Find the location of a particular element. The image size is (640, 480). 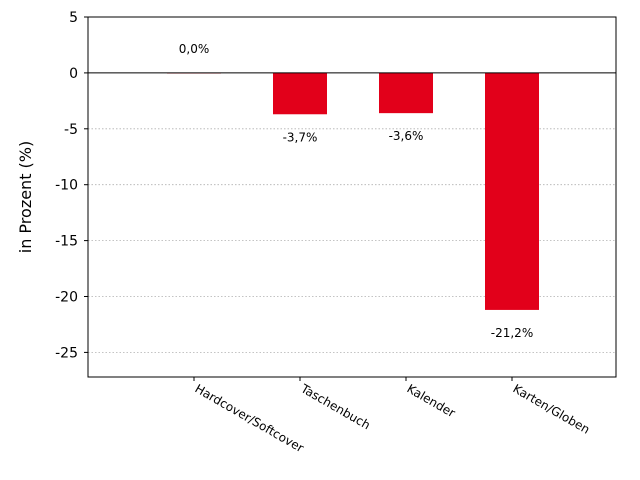

data-label: -3,6% is located at coordinates (406, 136).